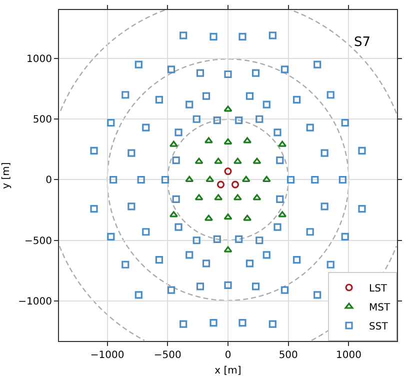 This screenshot has height=382, width=407. I want to click on x-tick-label: 500, so click(288, 355).